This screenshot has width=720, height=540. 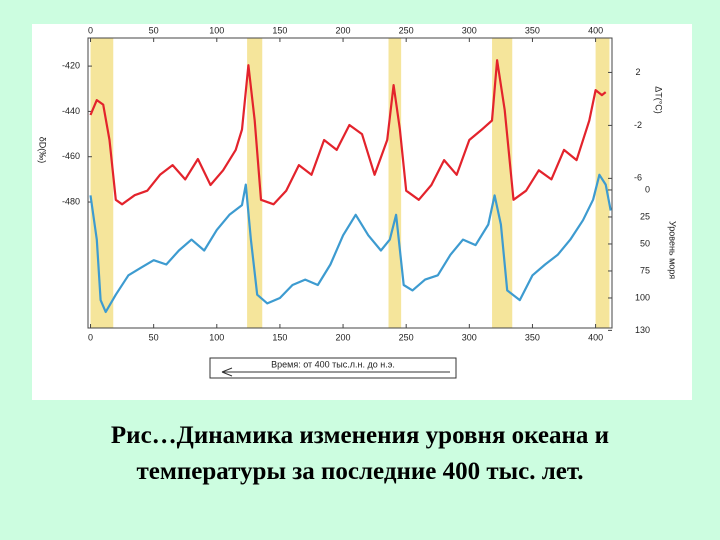 I want to click on y2-tick-label: 130, so click(x=642, y=330).